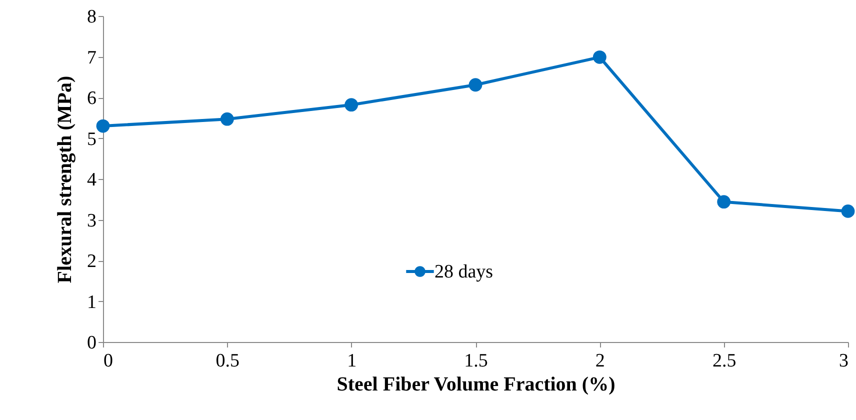 The image size is (856, 420). Describe the element at coordinates (476, 361) in the screenshot. I see `x-tick-label: 1.5` at that location.